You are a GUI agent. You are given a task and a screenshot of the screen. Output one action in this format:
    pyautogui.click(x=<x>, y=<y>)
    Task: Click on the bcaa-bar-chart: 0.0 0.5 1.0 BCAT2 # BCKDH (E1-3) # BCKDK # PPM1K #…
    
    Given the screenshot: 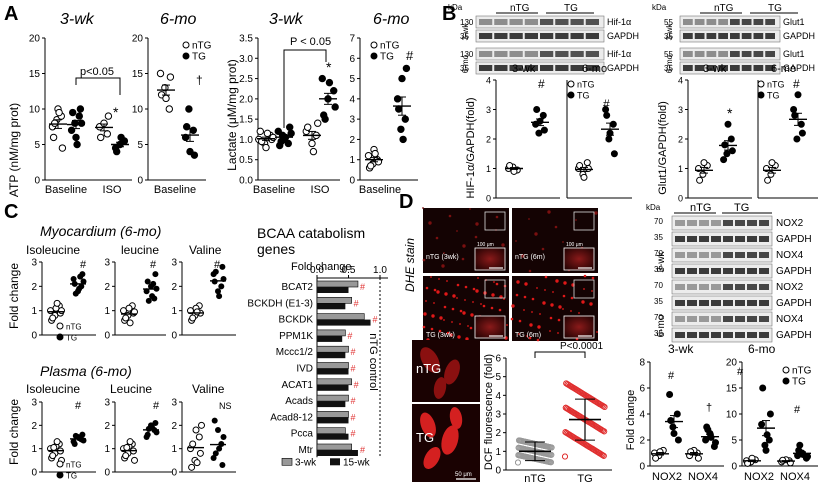 What is the action you would take?
    pyautogui.click(x=317, y=366)
    